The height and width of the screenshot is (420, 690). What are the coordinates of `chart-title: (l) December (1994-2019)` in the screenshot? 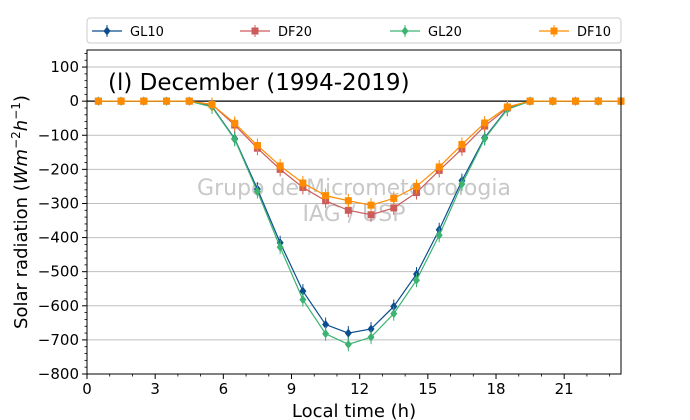 It's located at (259, 83).